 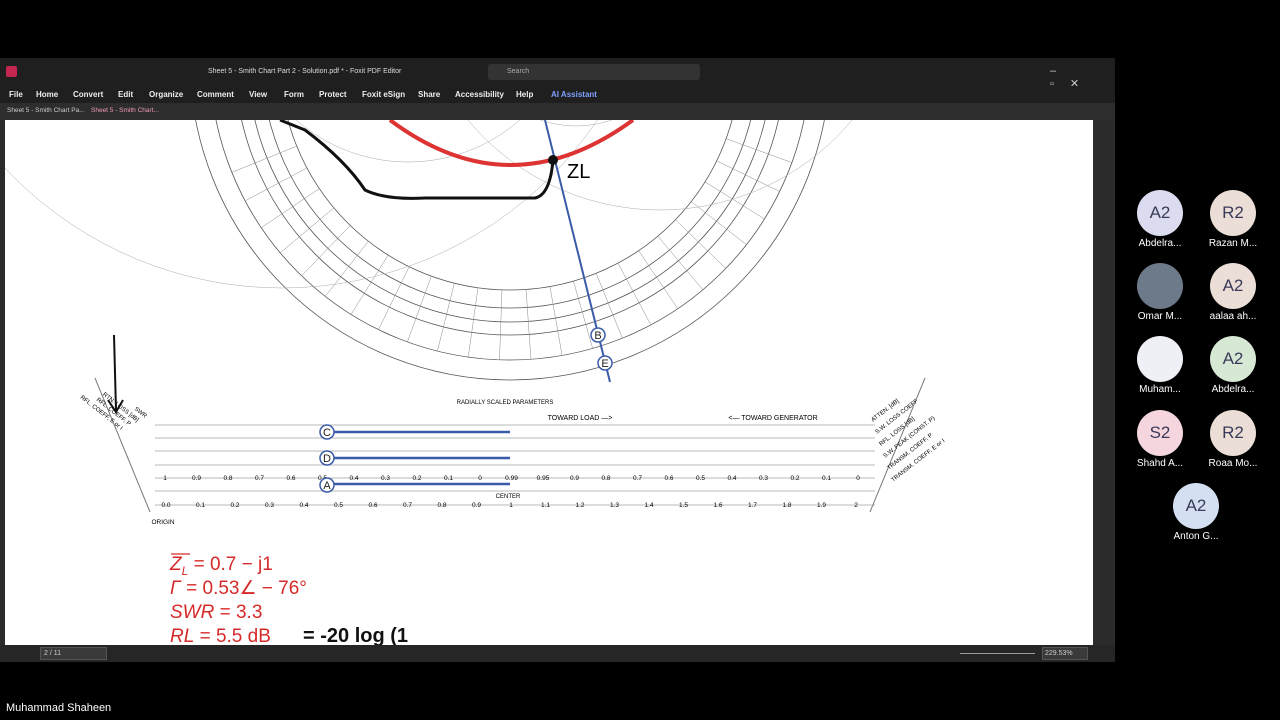 What do you see at coordinates (126, 94) in the screenshot?
I see `menu-item: Edit` at bounding box center [126, 94].